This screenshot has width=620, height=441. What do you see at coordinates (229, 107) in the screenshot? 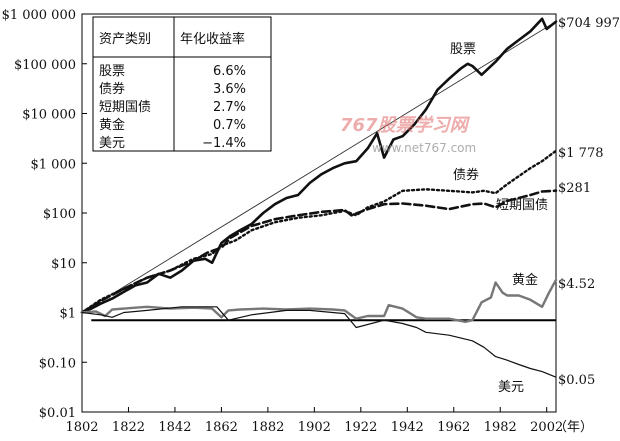
I see `table-row-return: 2.7%` at bounding box center [229, 107].